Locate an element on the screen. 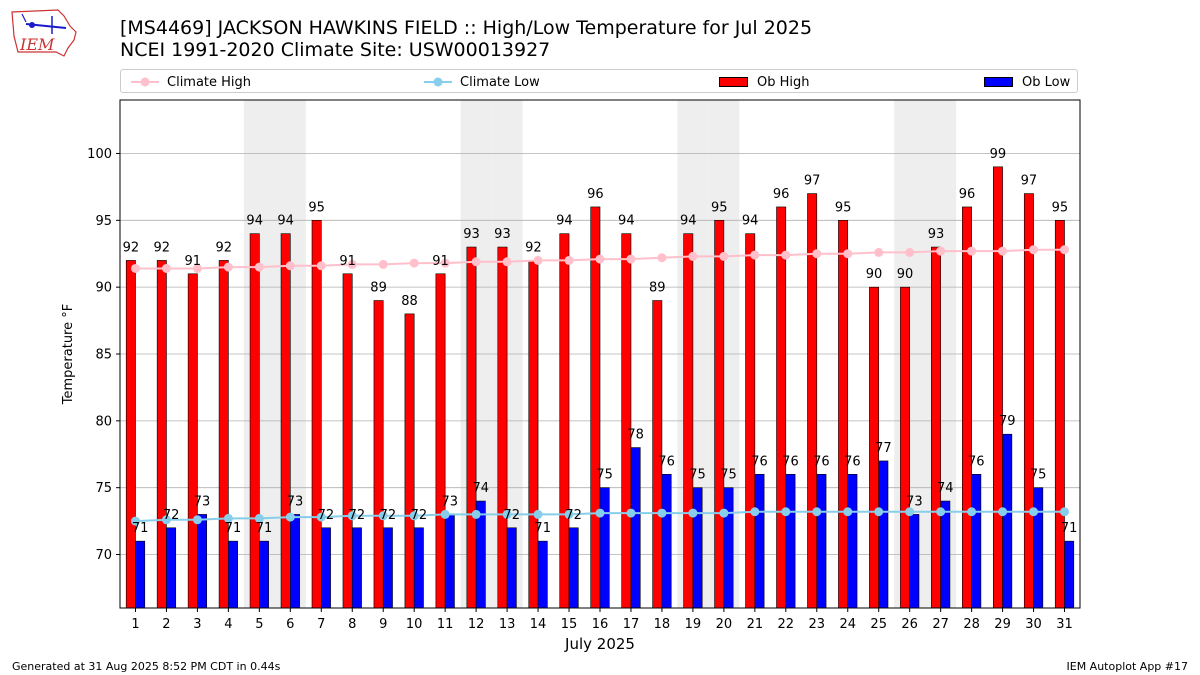 The height and width of the screenshot is (675, 1200). ob-low-label: 75 is located at coordinates (604, 475).